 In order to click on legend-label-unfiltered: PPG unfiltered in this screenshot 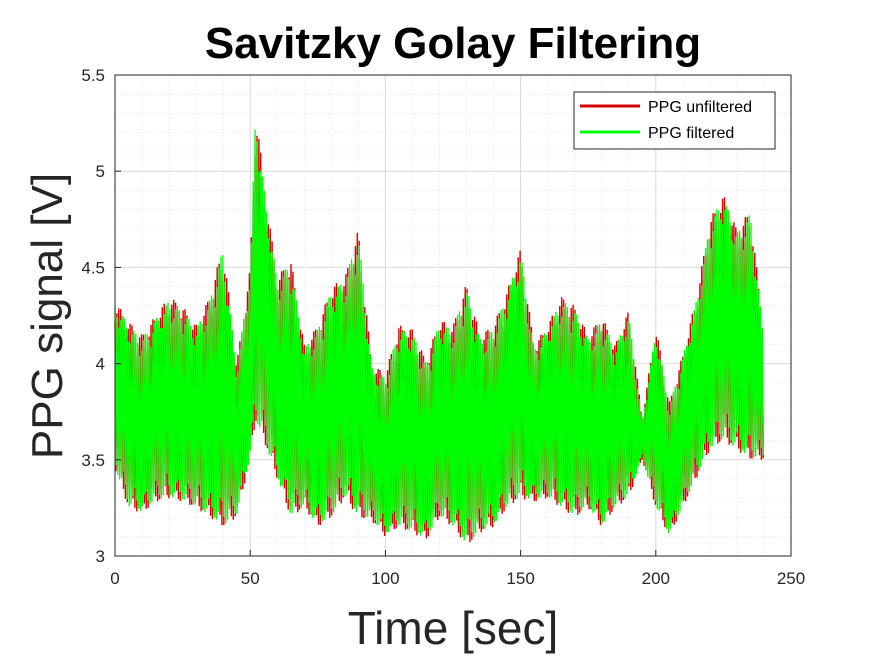, I will do `click(700, 107)`.